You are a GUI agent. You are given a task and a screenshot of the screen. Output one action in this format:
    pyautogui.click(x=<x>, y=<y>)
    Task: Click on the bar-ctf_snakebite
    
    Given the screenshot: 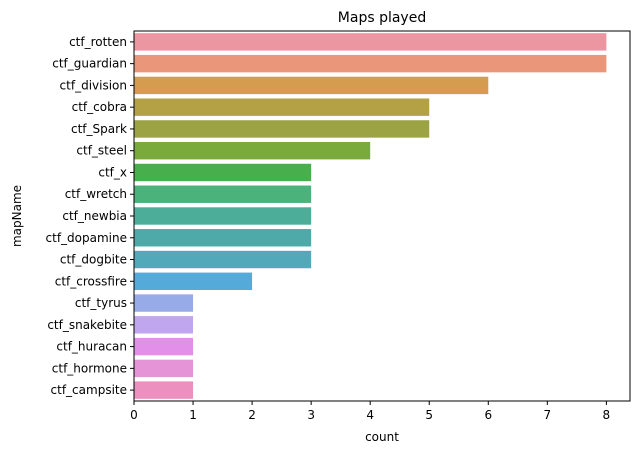 What is the action you would take?
    pyautogui.click(x=164, y=325)
    